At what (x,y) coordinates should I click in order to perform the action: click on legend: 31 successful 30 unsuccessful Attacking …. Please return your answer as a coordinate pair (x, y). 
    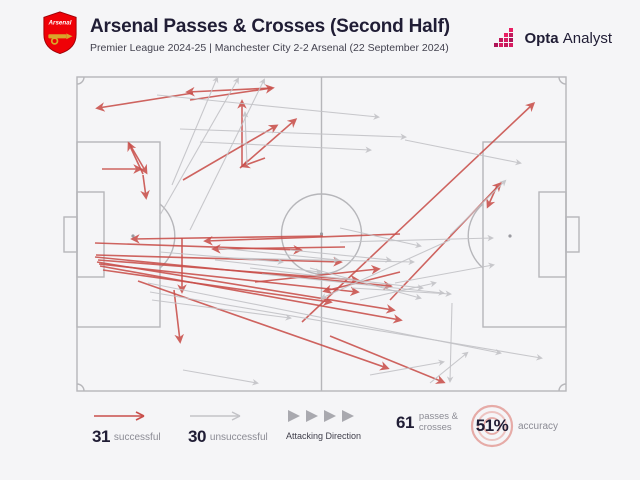
    Looking at the image, I should click on (320, 432).